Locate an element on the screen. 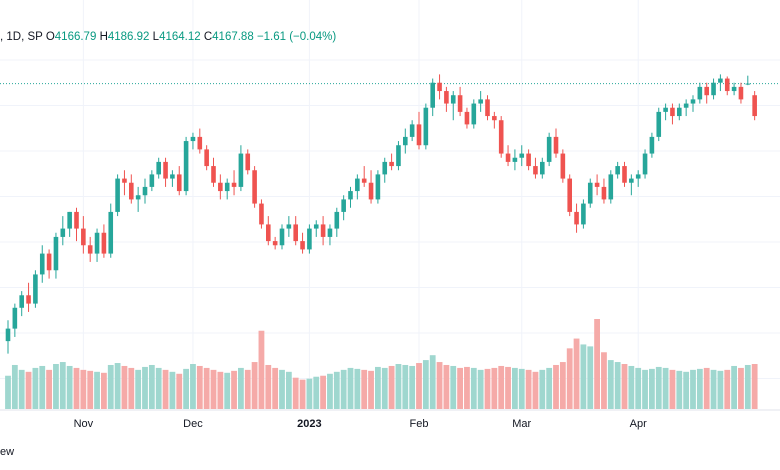 Image resolution: width=780 pixels, height=470 pixels. symbol-interval: , 1D, SP is located at coordinates (21, 37).